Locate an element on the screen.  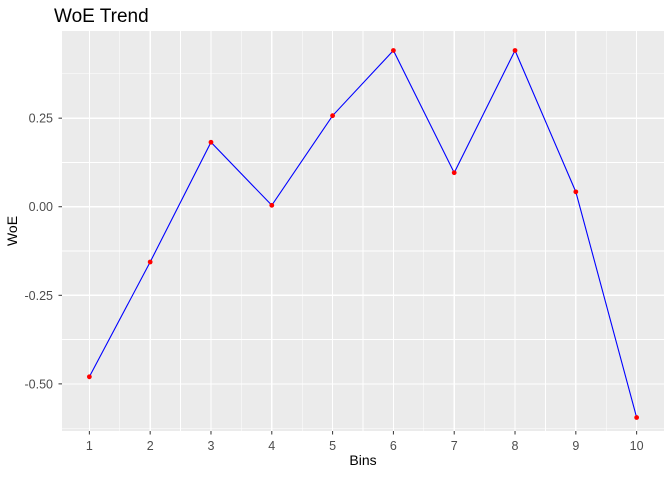
x-axis-title: Bins is located at coordinates (363, 460).